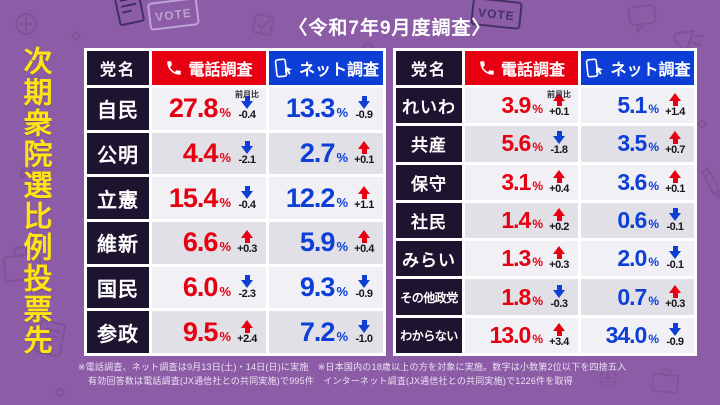 This screenshot has height=405, width=720. I want to click on change-value: -0.9, so click(364, 115).